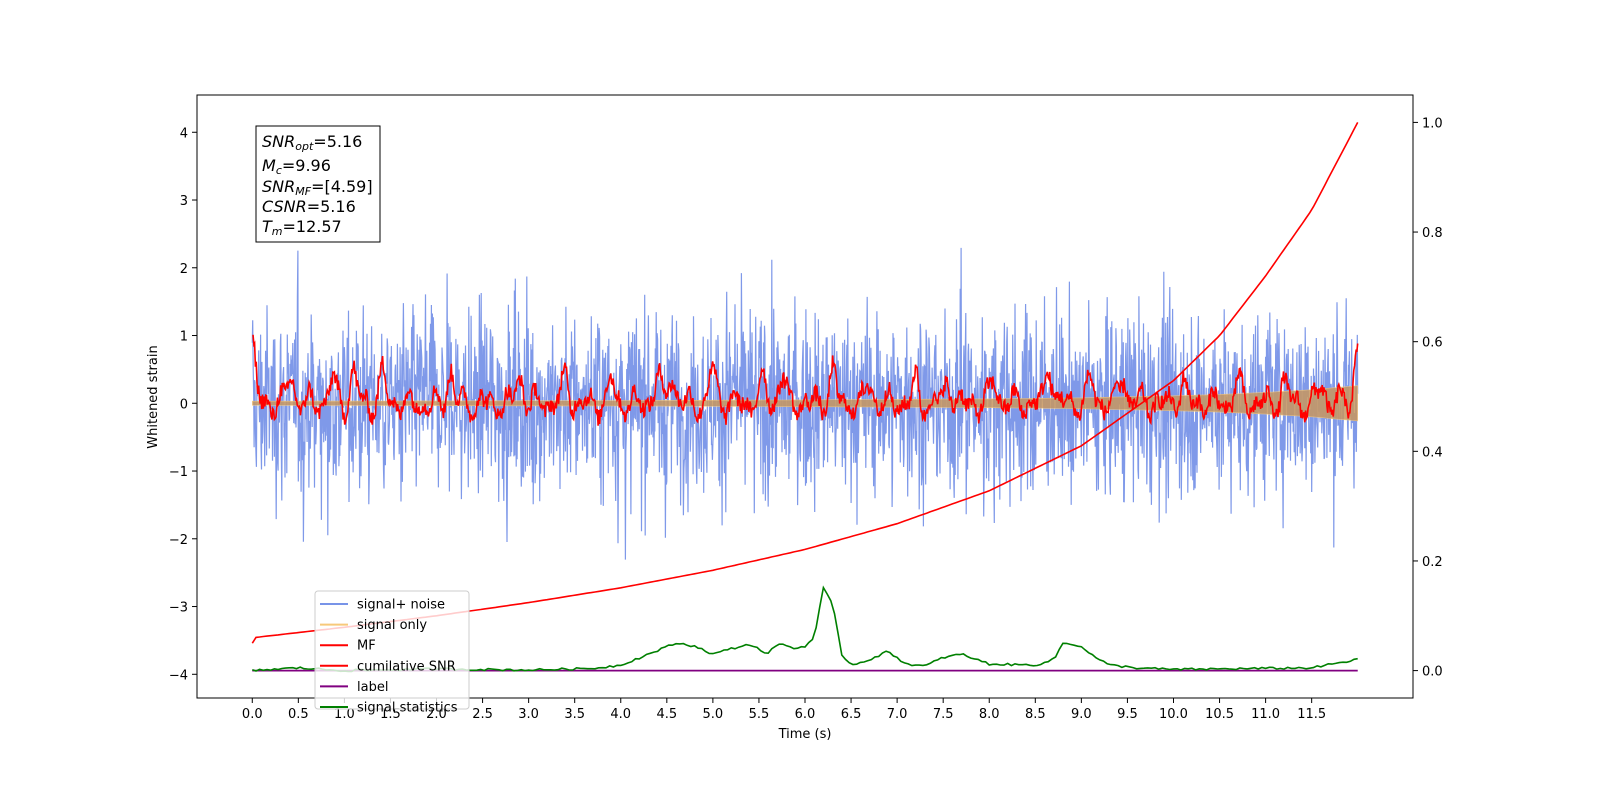 Image resolution: width=1600 pixels, height=800 pixels. What do you see at coordinates (390, 714) in the screenshot?
I see `x-tick-label: 1.5` at bounding box center [390, 714].